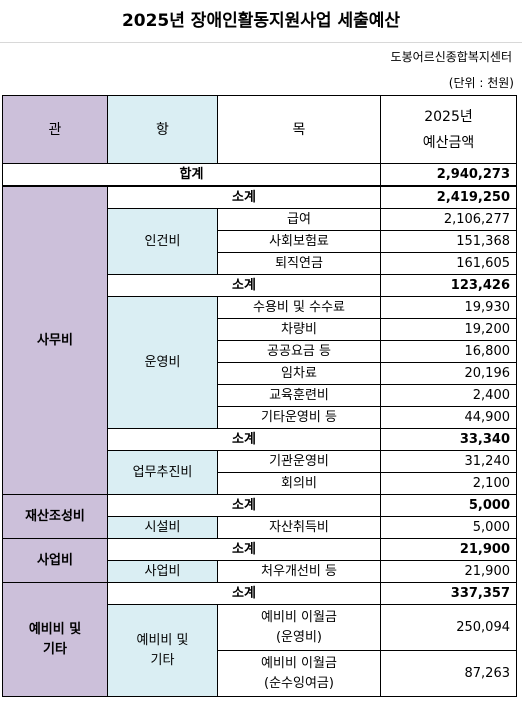 This screenshot has height=702, width=522. What do you see at coordinates (448, 461) in the screenshot?
I see `amount: 31,240` at bounding box center [448, 461].